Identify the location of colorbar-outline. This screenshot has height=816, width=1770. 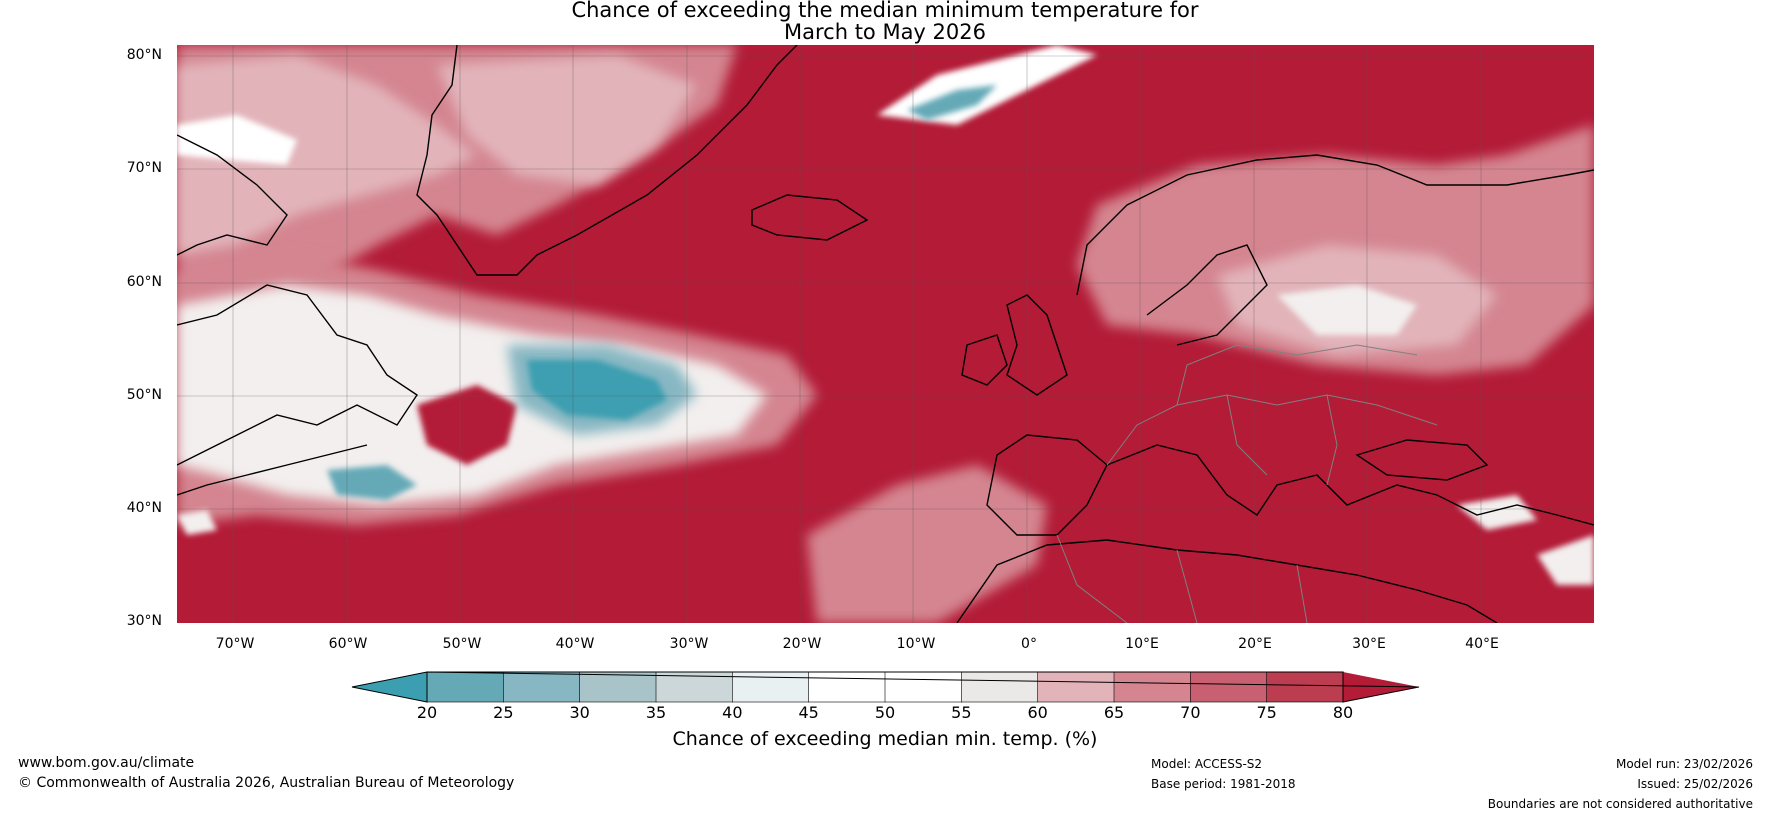
(885, 687).